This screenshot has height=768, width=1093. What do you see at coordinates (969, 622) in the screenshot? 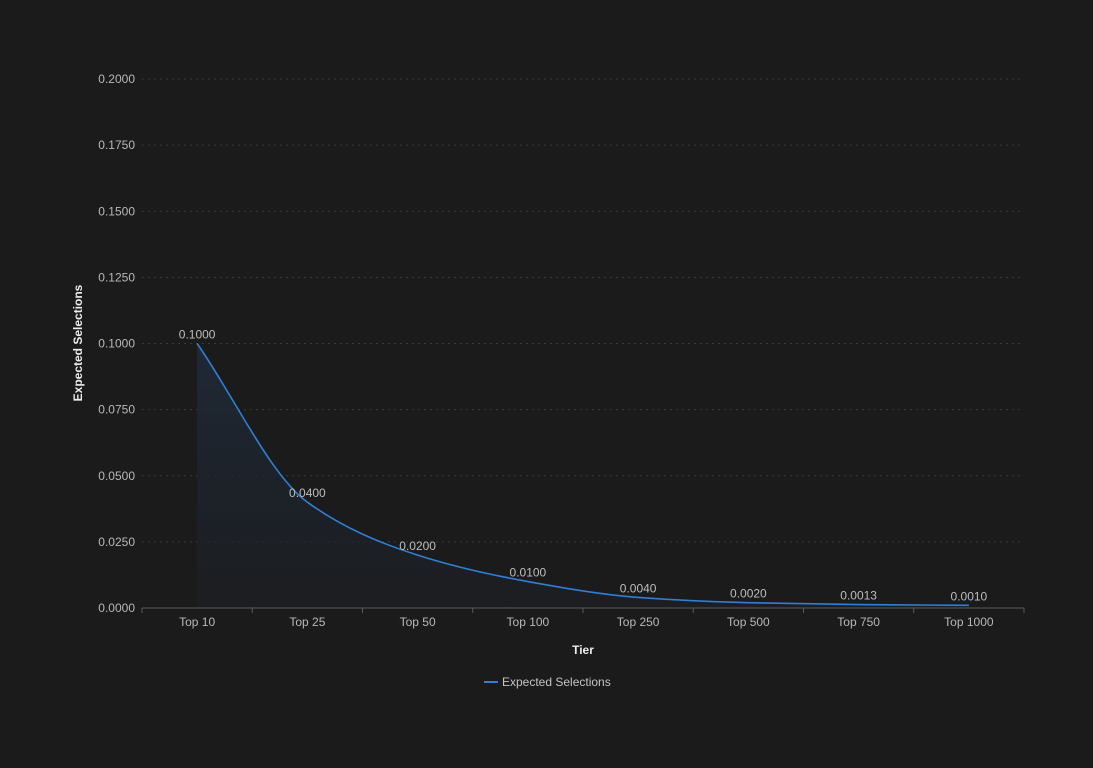
I see `x-tick-label: Top 1000` at bounding box center [969, 622].